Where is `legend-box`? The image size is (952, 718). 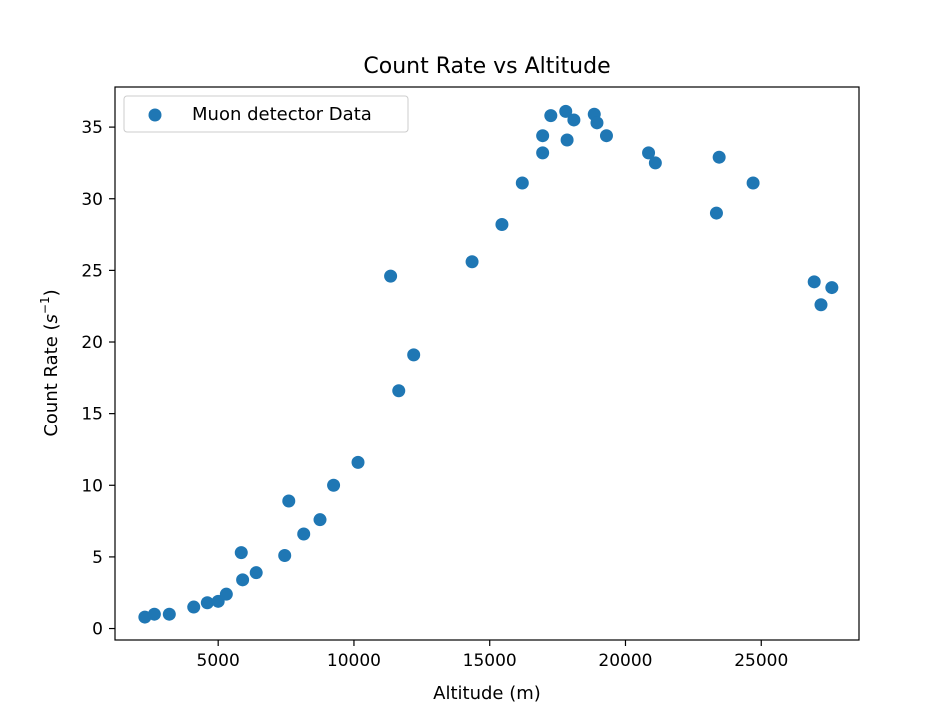 legend-box is located at coordinates (266, 114).